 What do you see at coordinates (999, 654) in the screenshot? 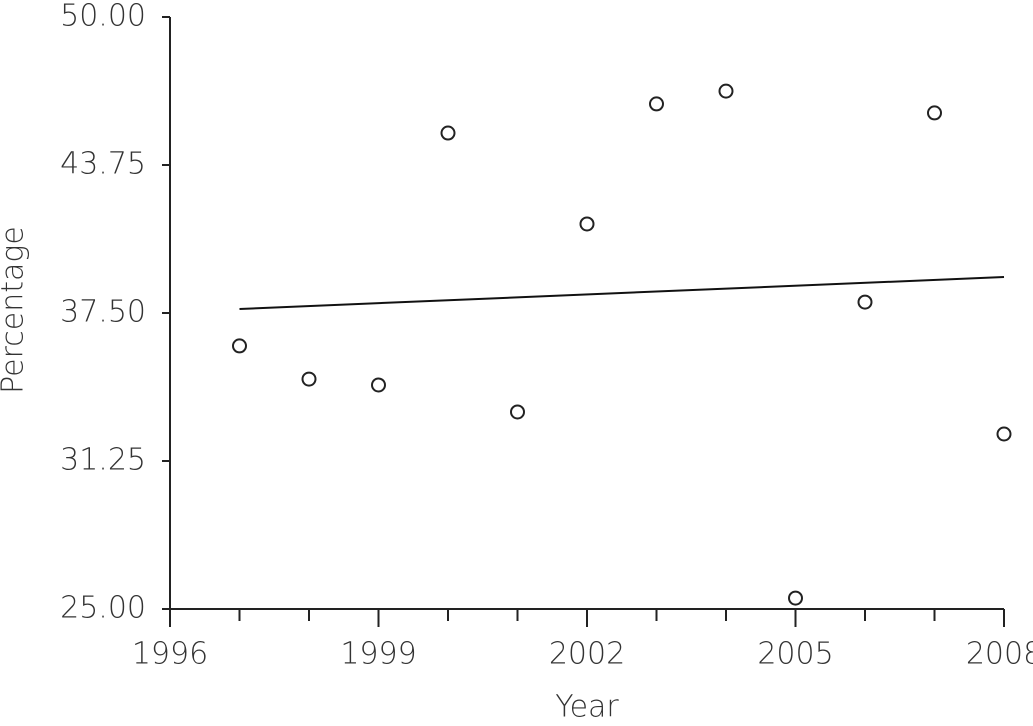
I see `x-tick-label: 2008` at bounding box center [999, 654].